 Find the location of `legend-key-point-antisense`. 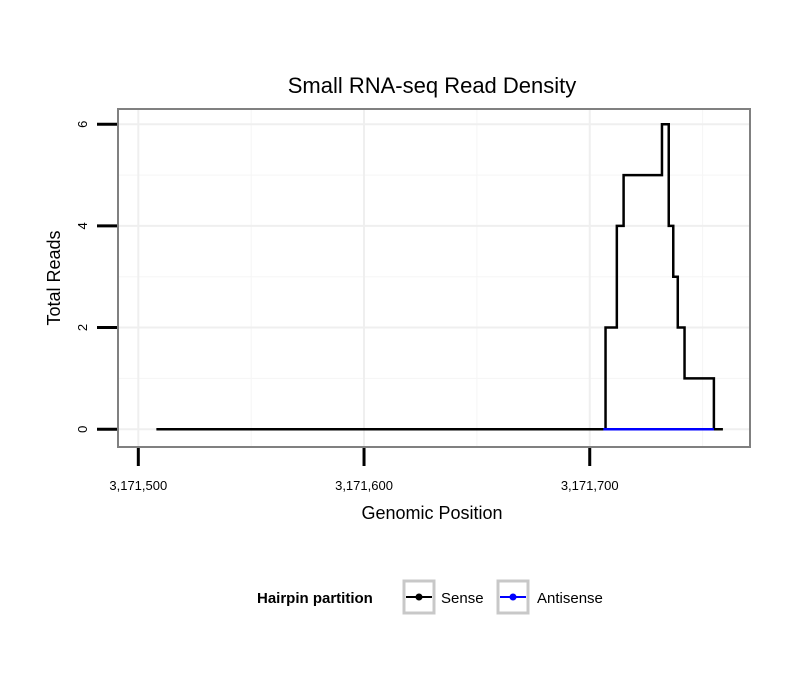

legend-key-point-antisense is located at coordinates (513, 597).